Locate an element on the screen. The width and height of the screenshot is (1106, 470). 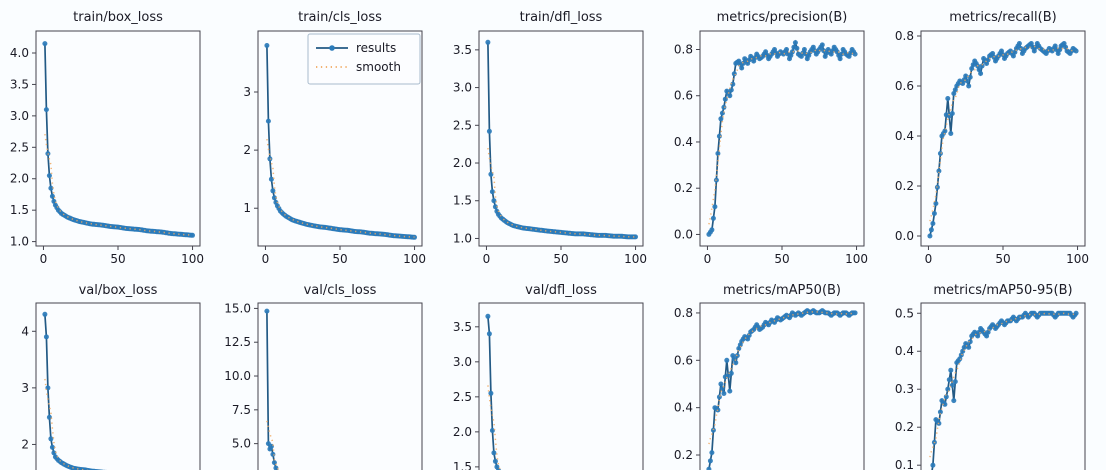
chart-title: val/box_loss is located at coordinates (118, 290).